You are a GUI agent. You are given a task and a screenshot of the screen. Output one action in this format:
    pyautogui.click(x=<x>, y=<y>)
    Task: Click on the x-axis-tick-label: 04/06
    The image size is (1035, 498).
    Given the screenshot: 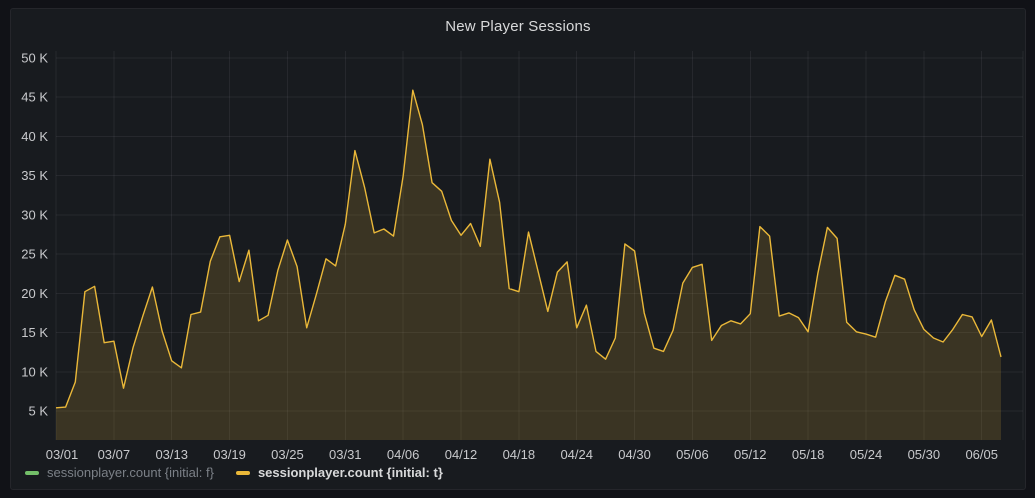 What is the action you would take?
    pyautogui.click(x=403, y=454)
    